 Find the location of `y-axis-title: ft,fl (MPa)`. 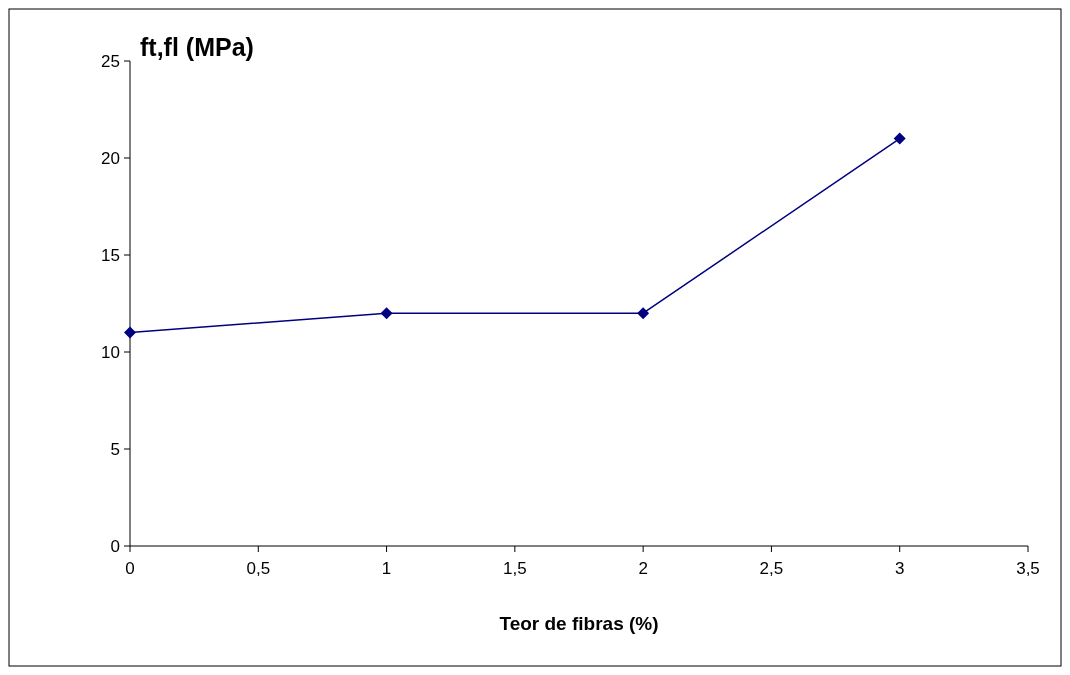

y-axis-title: ft,fl (MPa) is located at coordinates (197, 47).